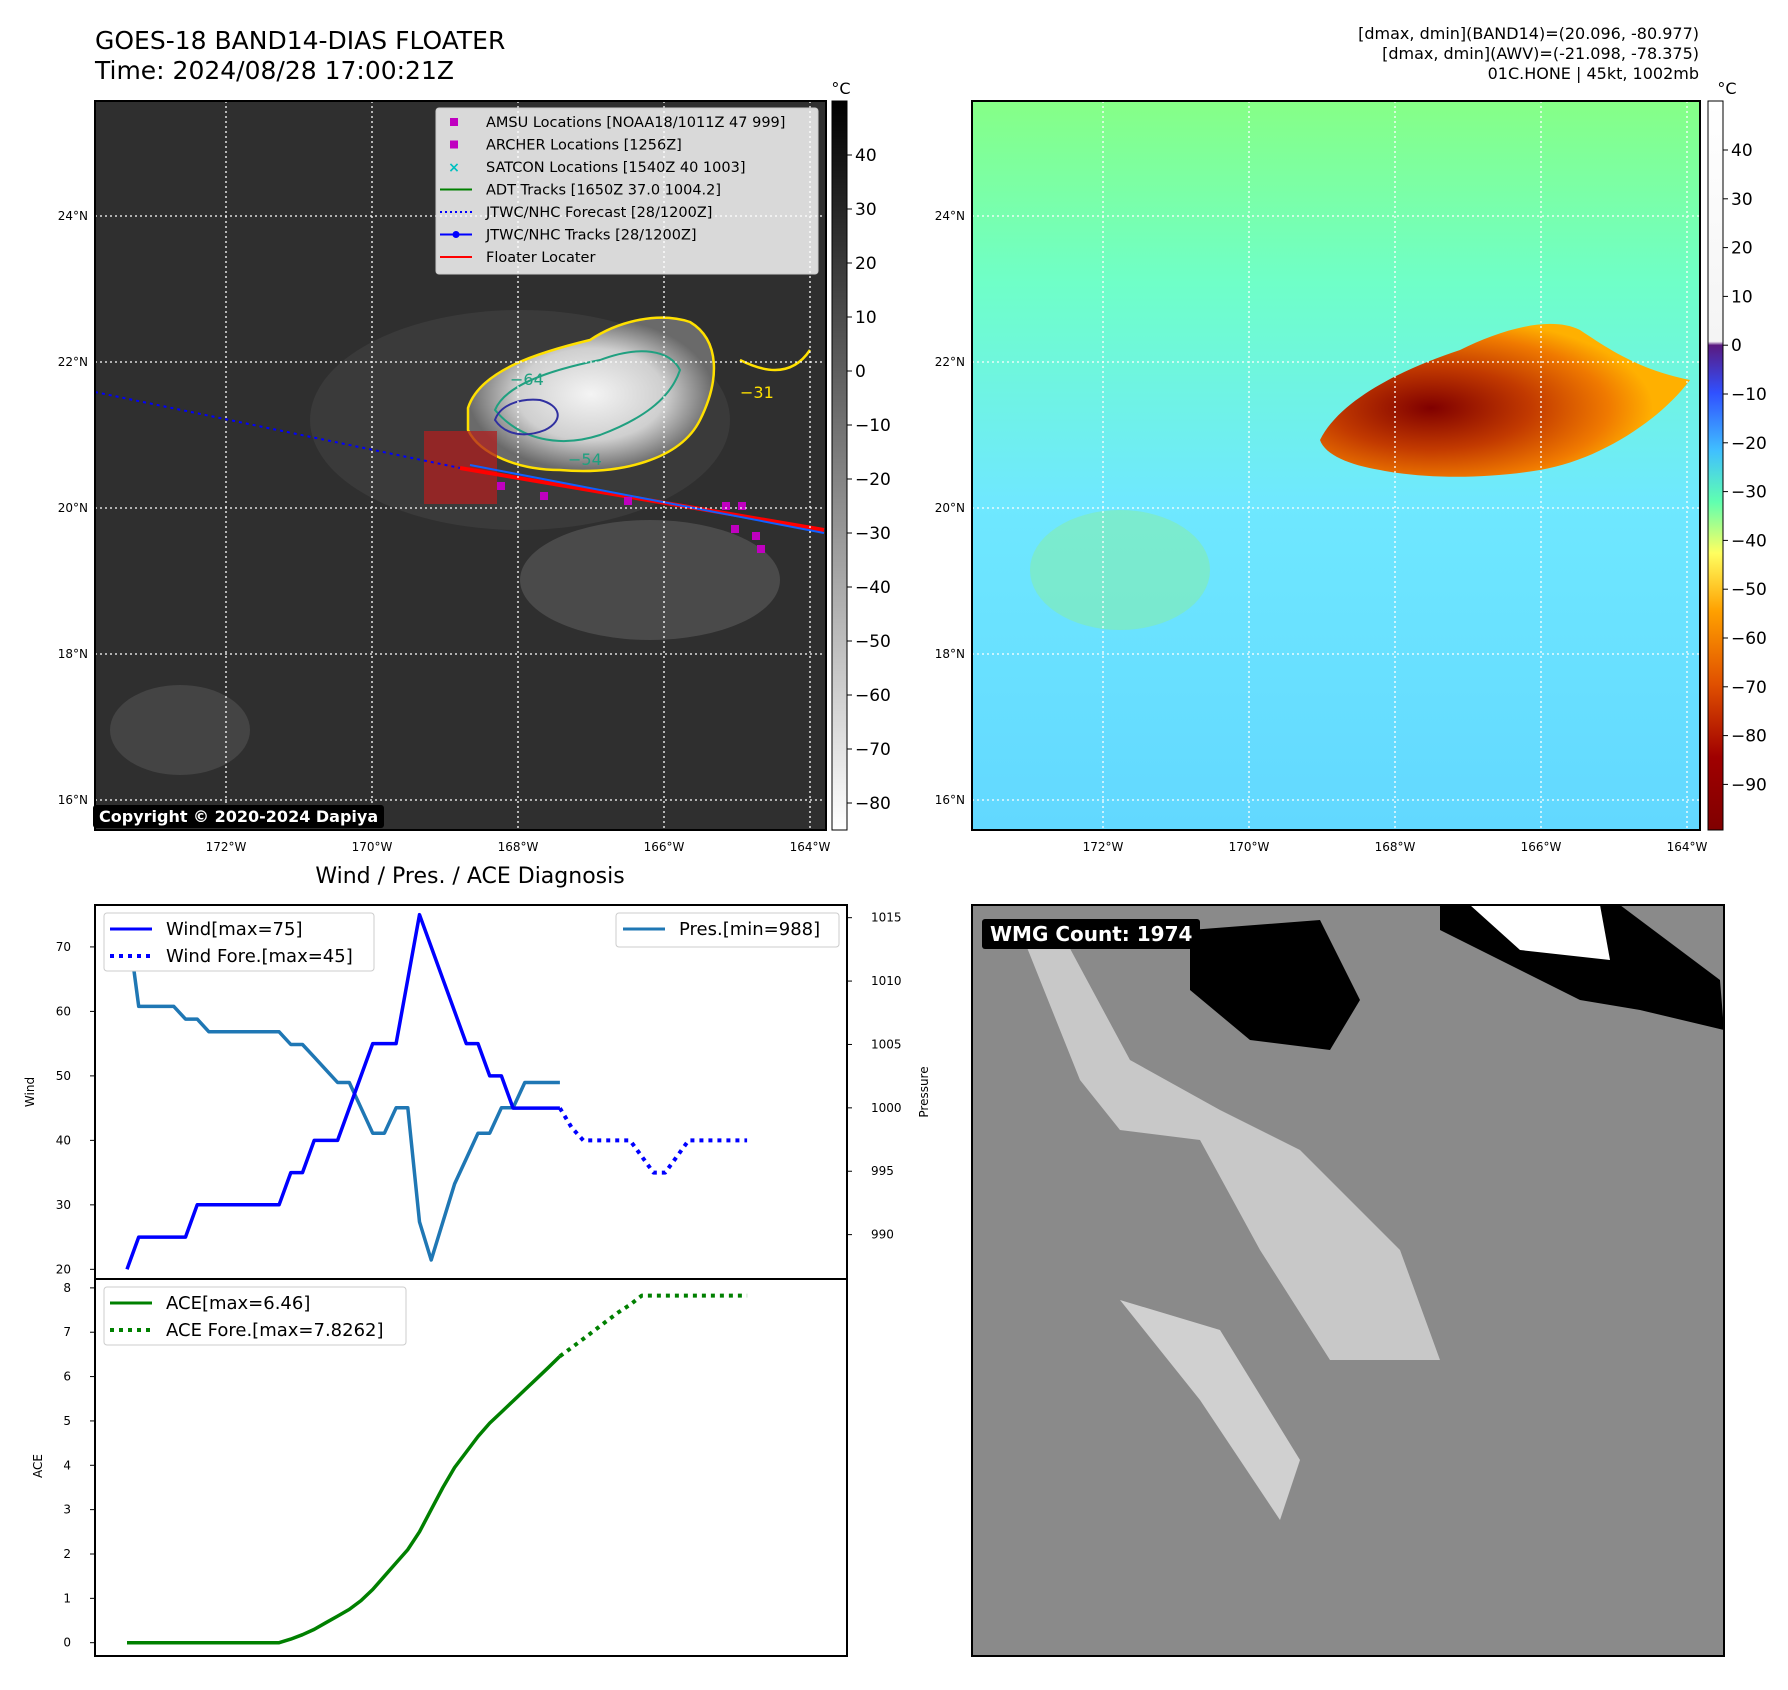  What do you see at coordinates (866, 156) in the screenshot?
I see `colorbar-tick-label: 40` at bounding box center [866, 156].